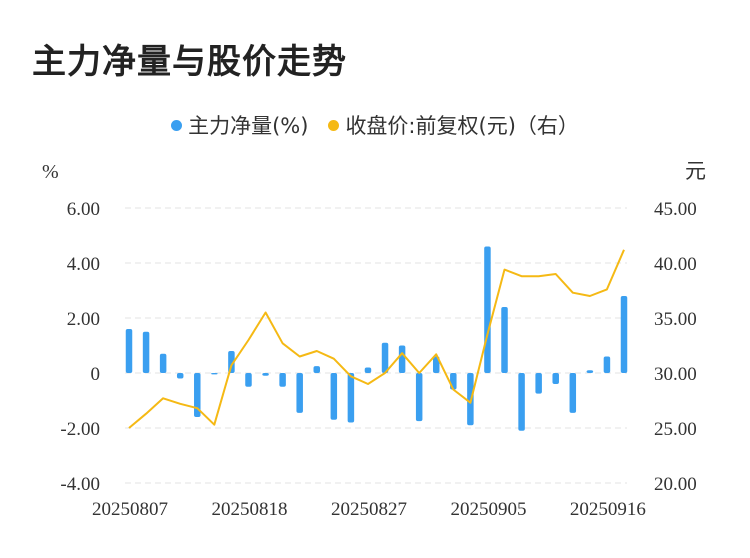 Image resolution: width=750 pixels, height=558 pixels. Describe the element at coordinates (83, 319) in the screenshot. I see `y-left-tick-label: 2.00` at that location.